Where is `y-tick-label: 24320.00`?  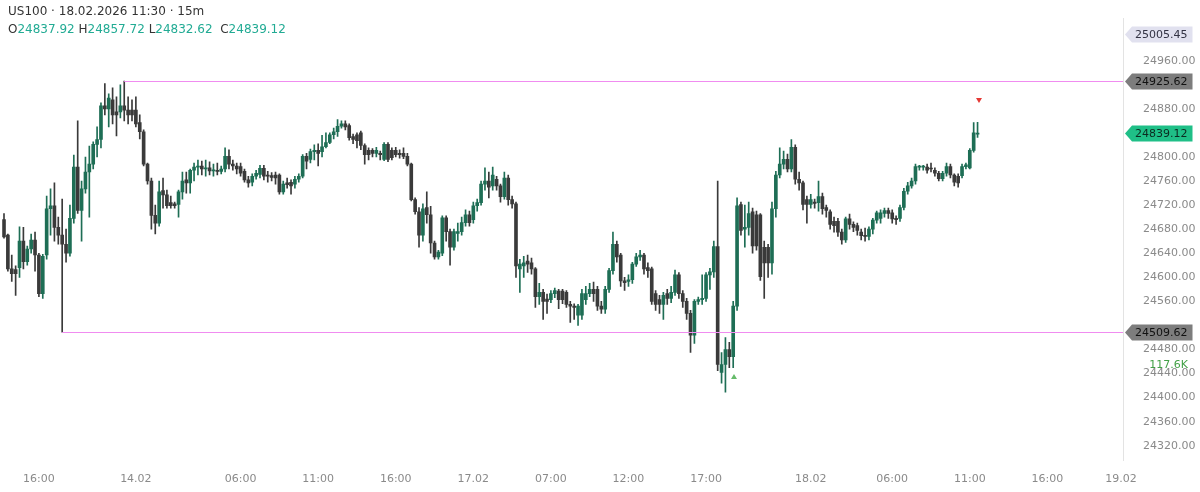 y-tick-label: 24320.00 is located at coordinates (1169, 445).